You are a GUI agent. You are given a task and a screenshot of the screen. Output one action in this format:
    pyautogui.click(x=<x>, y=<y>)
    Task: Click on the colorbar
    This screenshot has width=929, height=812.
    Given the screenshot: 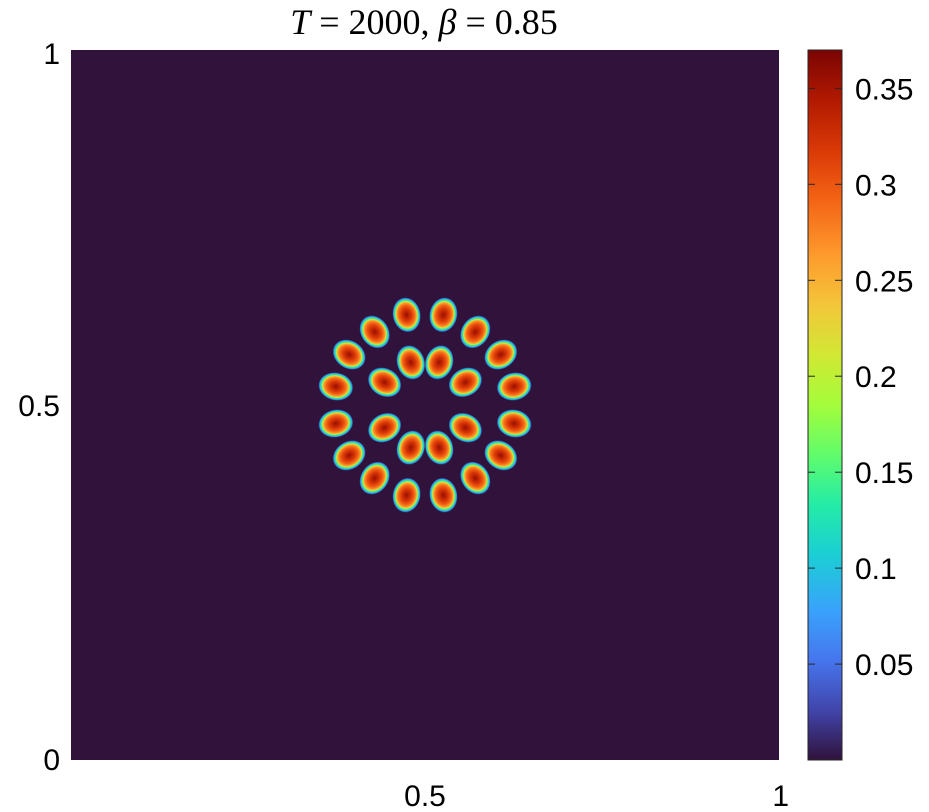 What is the action you would take?
    pyautogui.click(x=825, y=405)
    